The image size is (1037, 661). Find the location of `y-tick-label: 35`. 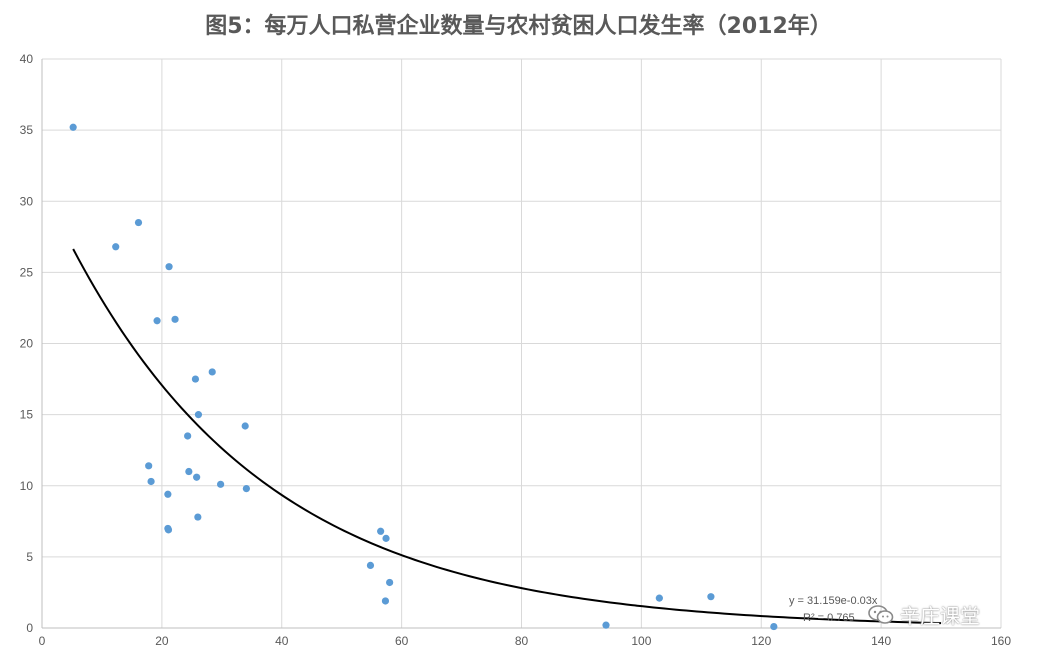

y-tick-label: 35 is located at coordinates (27, 130).